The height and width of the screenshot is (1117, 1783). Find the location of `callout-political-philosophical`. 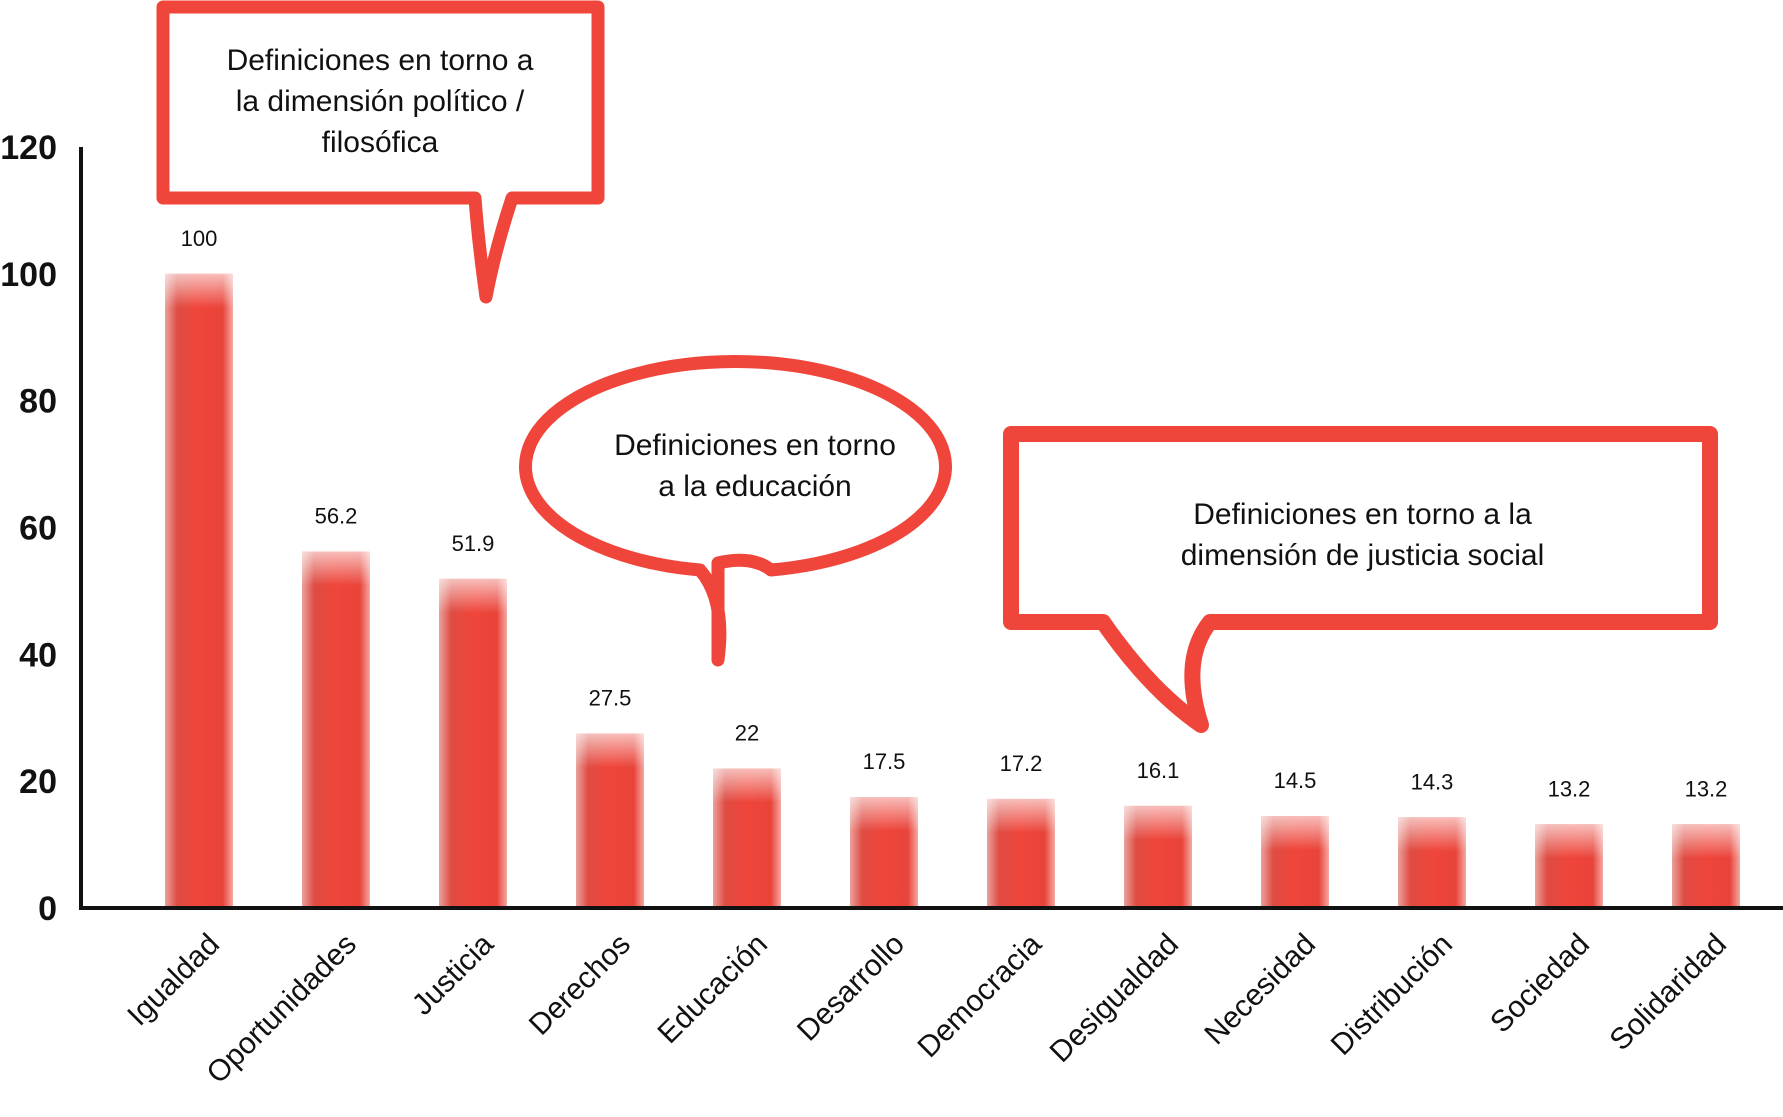

callout-political-philosophical is located at coordinates (380, 152).